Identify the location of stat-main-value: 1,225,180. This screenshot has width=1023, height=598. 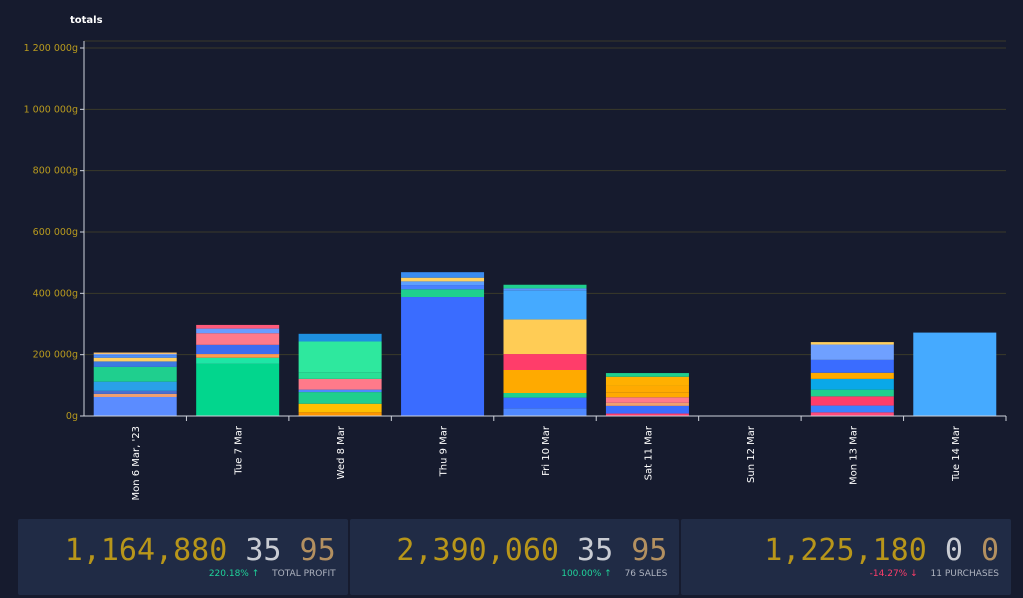
(845, 550).